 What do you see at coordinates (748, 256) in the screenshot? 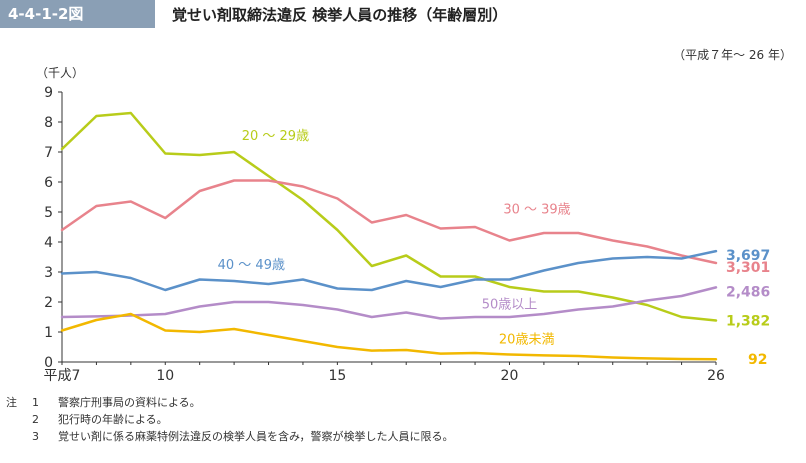
I see `series-end-value: 3,697` at bounding box center [748, 256].